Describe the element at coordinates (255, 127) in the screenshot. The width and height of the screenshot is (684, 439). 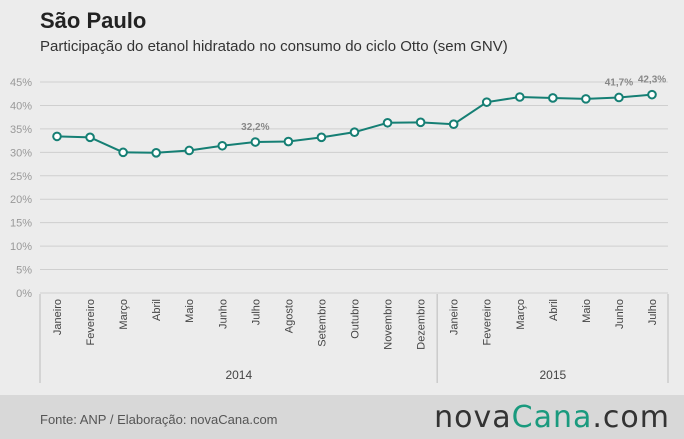
I see `data-label: 32,2%` at that location.